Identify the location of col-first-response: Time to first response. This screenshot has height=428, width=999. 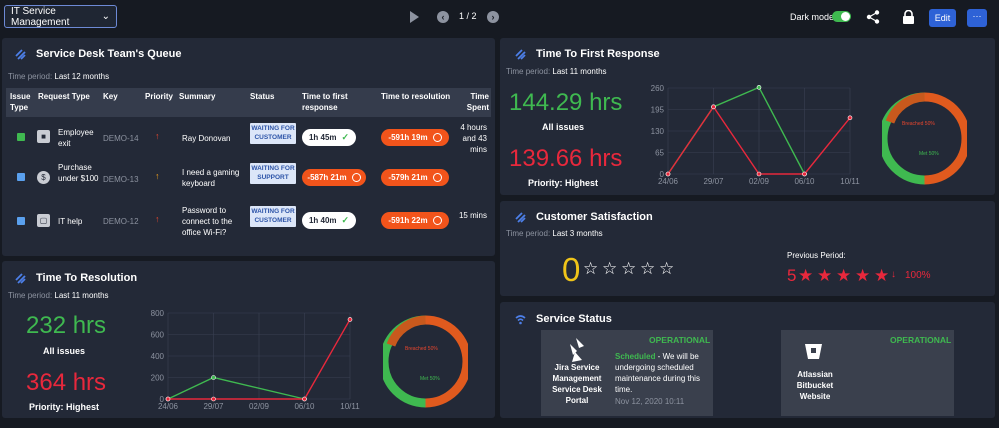
(325, 102).